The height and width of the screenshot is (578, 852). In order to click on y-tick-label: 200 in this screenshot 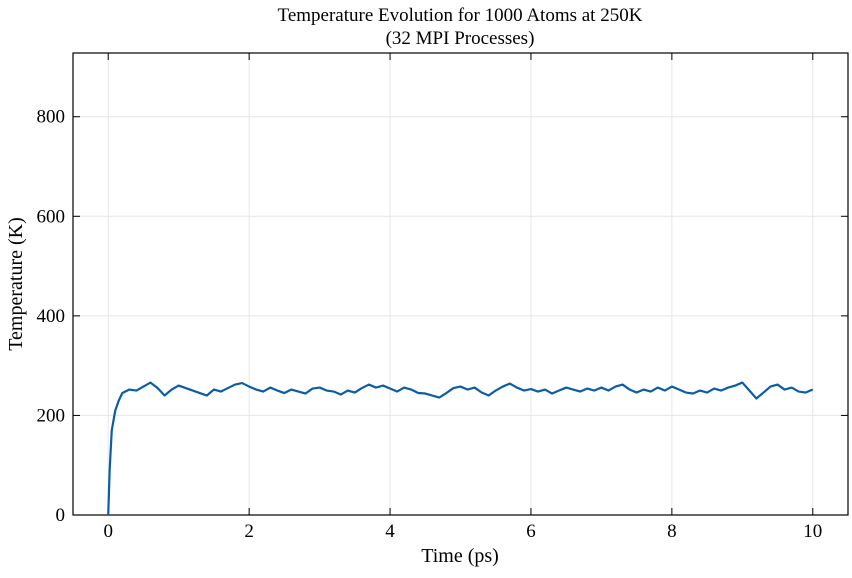, I will do `click(51, 415)`.